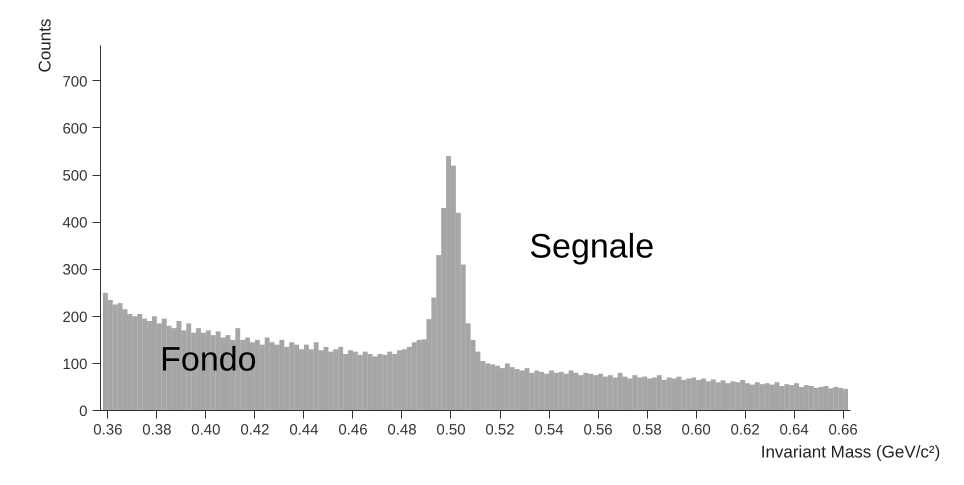 The height and width of the screenshot is (485, 964). Describe the element at coordinates (75, 270) in the screenshot. I see `y-tick-label: 300` at that location.